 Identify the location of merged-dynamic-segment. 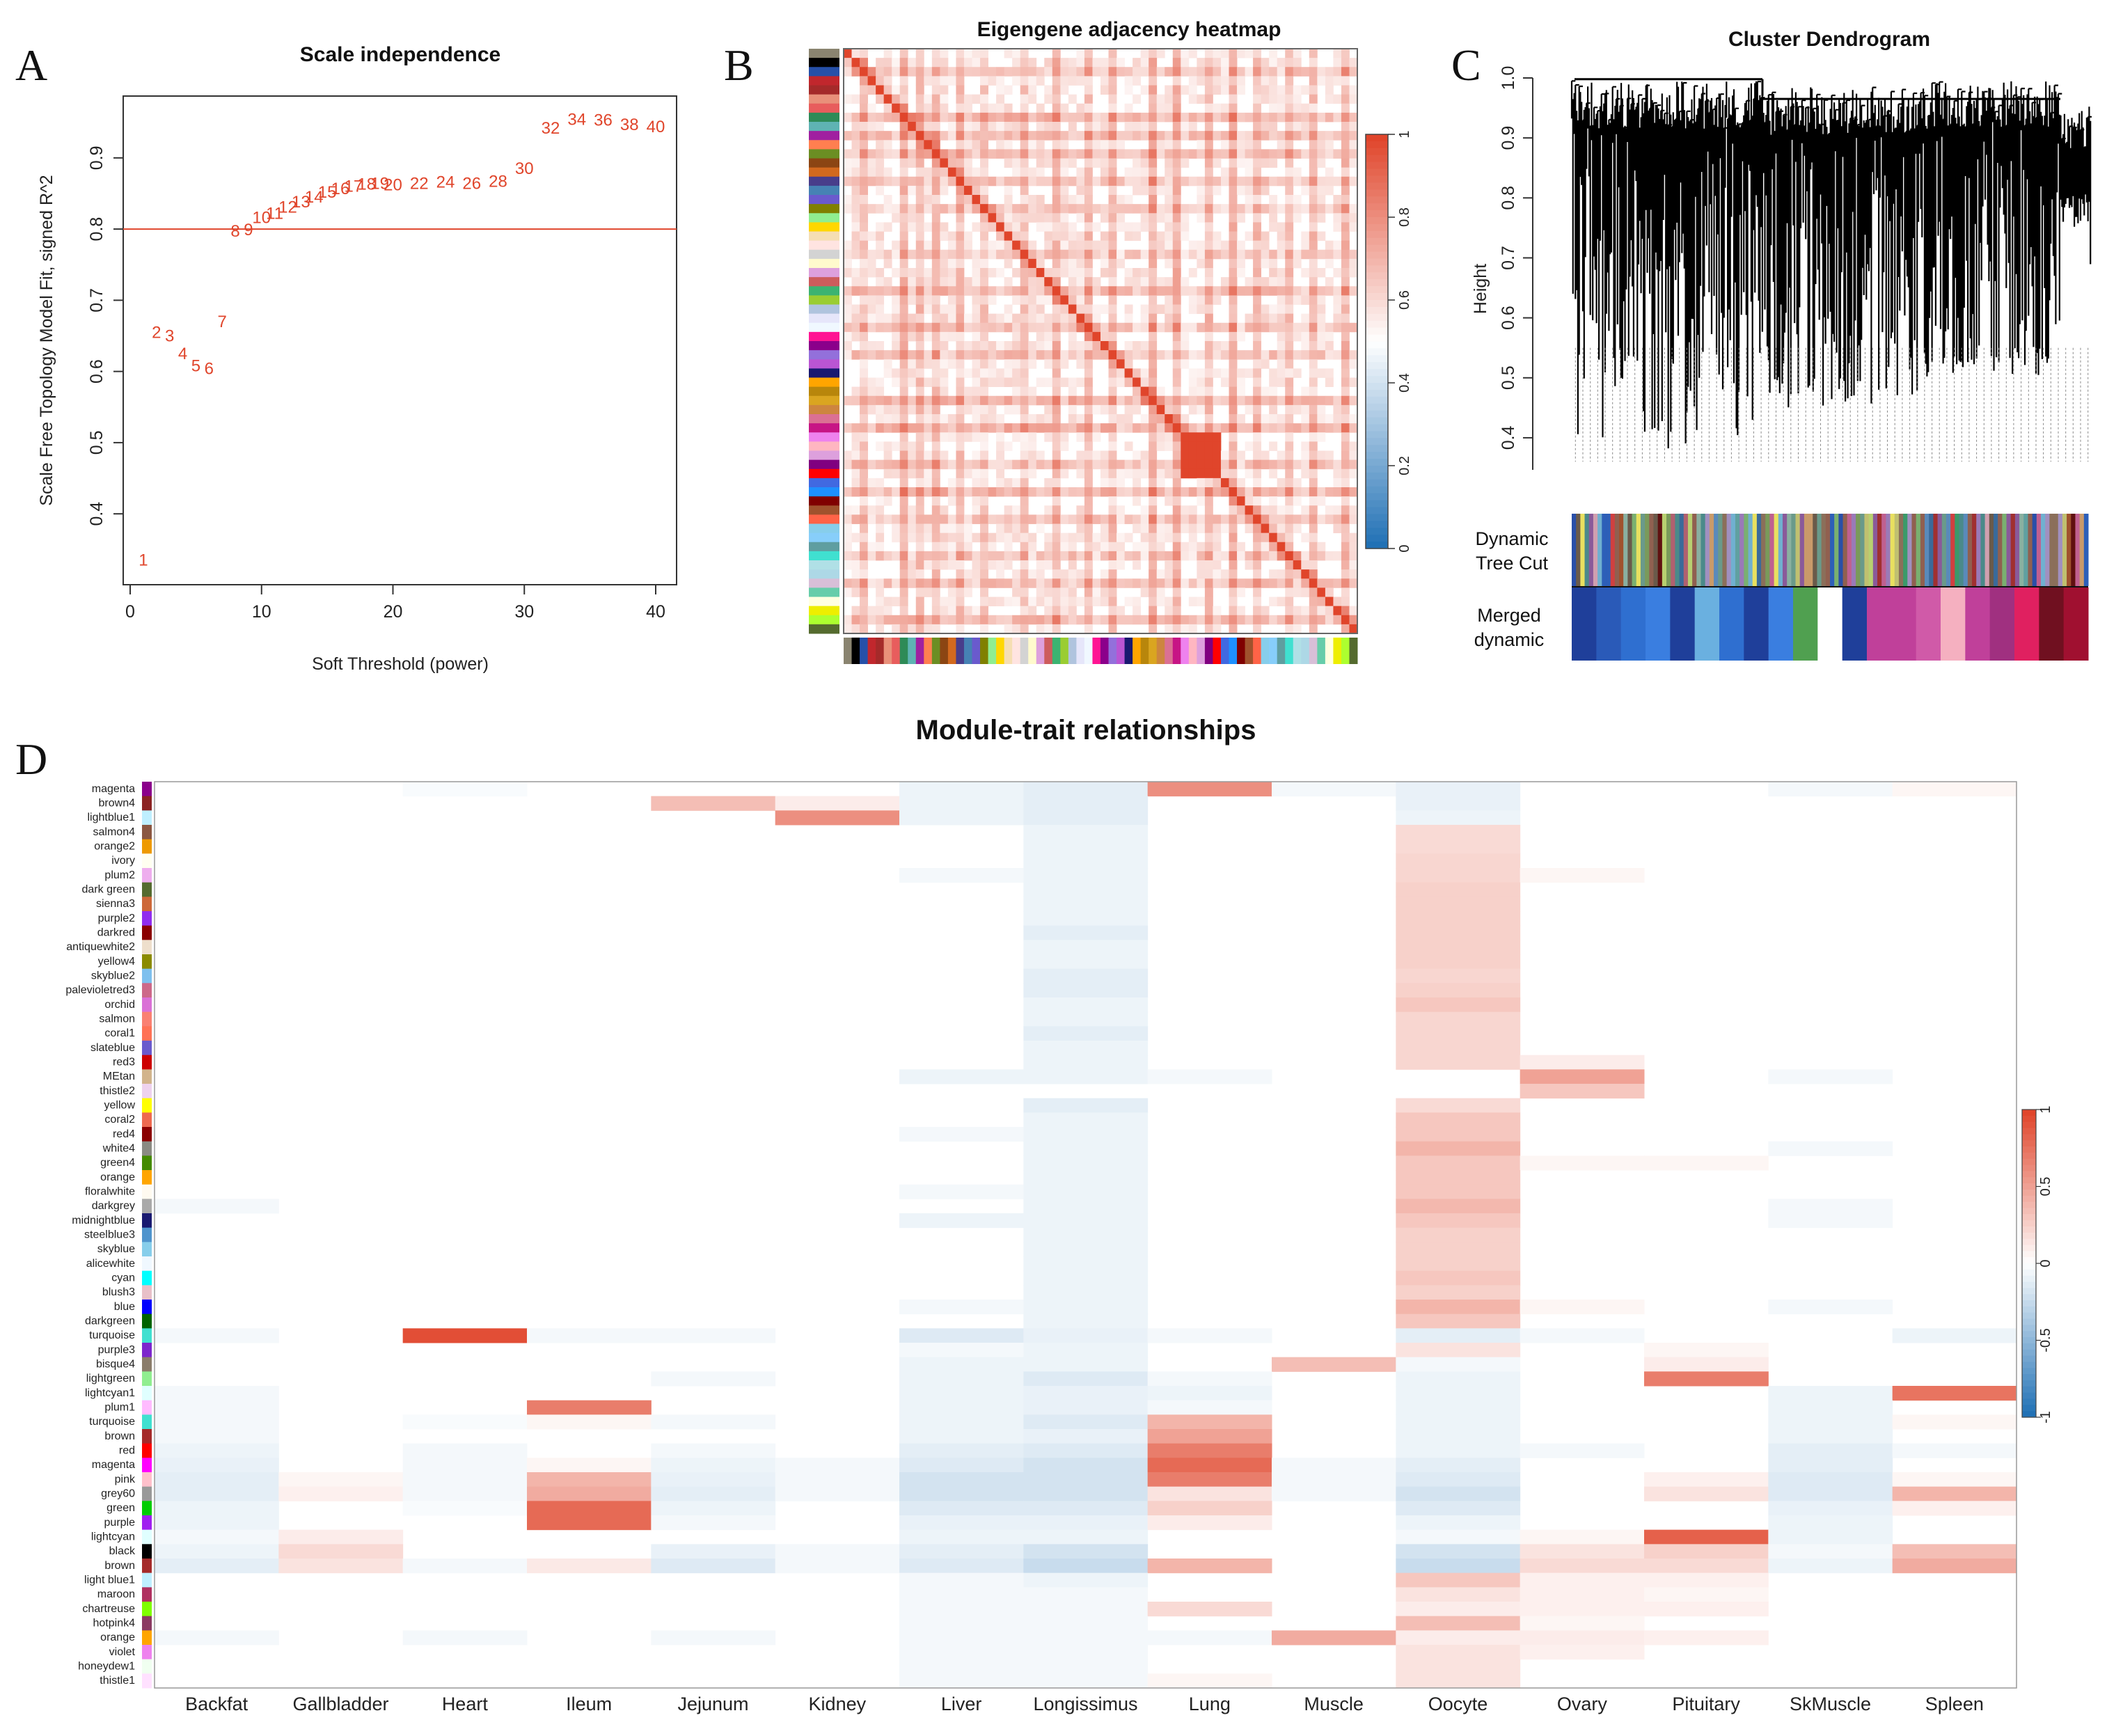
(1830, 624).